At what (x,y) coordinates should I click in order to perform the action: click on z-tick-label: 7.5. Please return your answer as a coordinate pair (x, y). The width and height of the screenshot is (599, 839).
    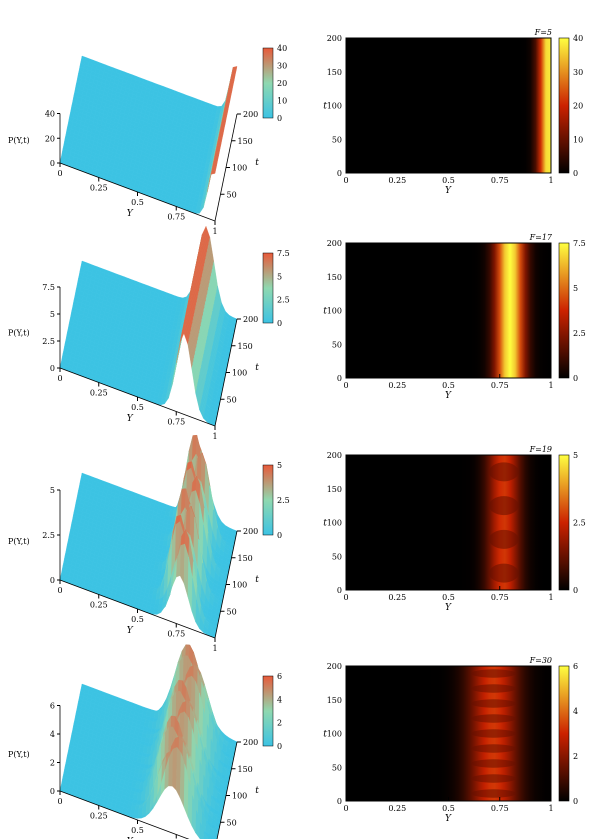
    Looking at the image, I should click on (48, 287).